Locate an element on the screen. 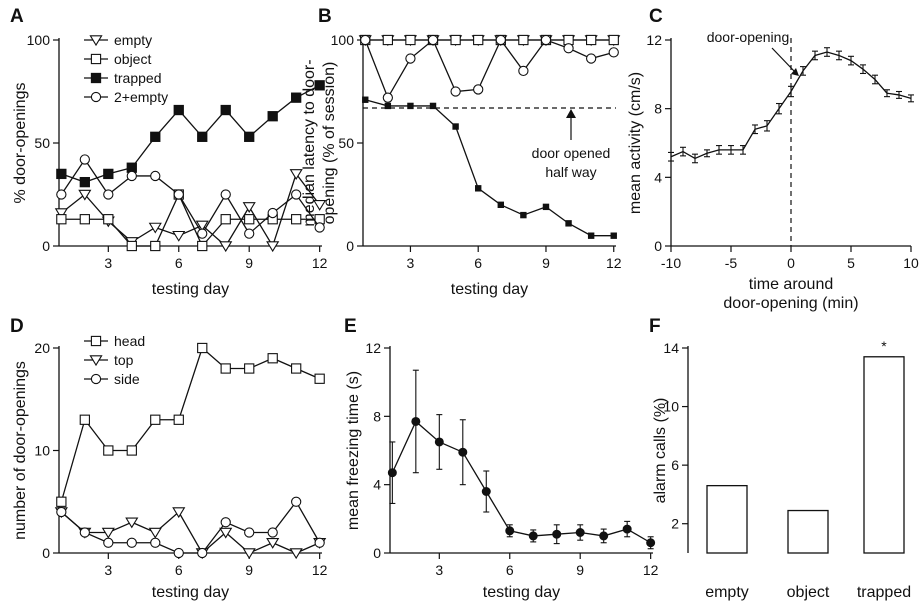 The image size is (923, 601). x-tick-label: 10 is located at coordinates (911, 263).